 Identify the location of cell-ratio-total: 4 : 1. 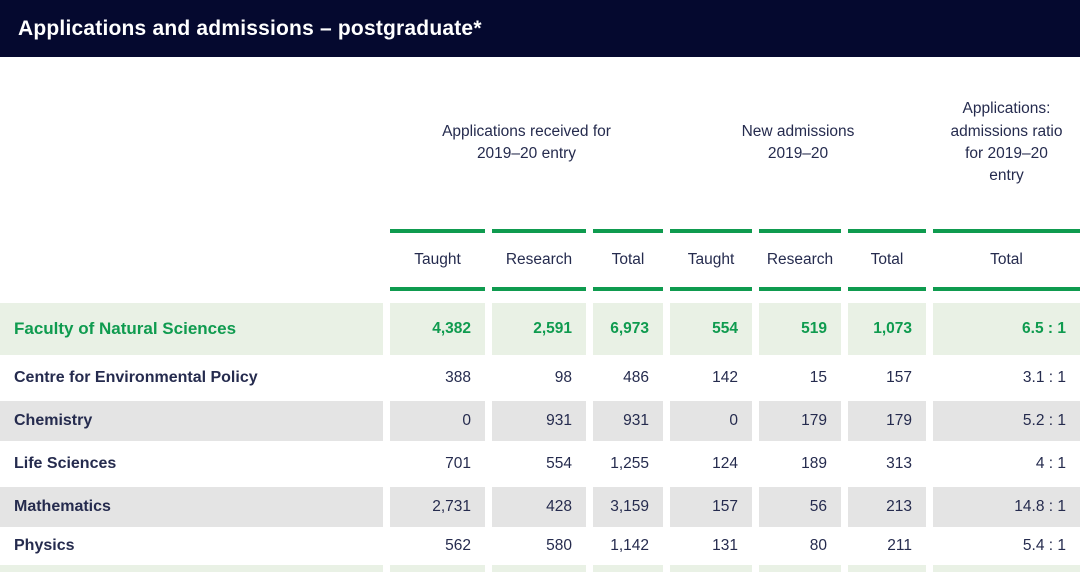
(1050, 463).